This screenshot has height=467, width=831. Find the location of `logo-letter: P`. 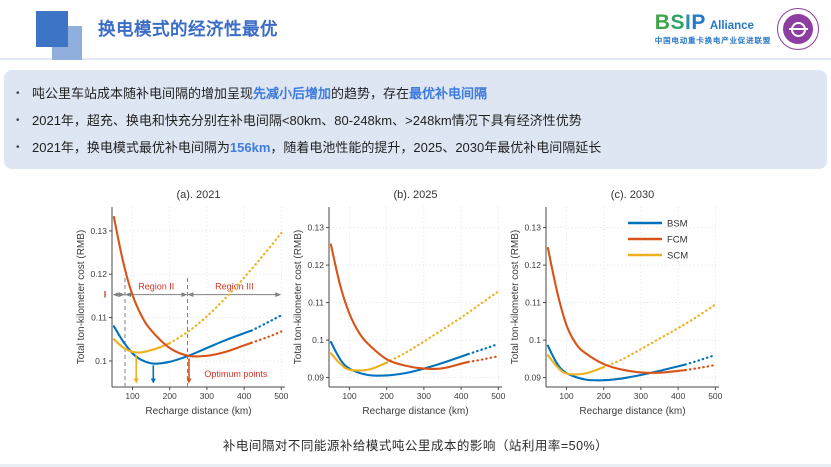

logo-letter: P is located at coordinates (698, 22).